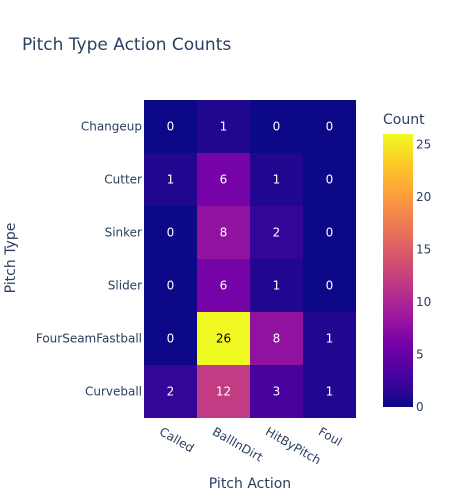 This screenshot has width=450, height=500. What do you see at coordinates (420, 355) in the screenshot?
I see `colorbar-tick-label: 5` at bounding box center [420, 355].